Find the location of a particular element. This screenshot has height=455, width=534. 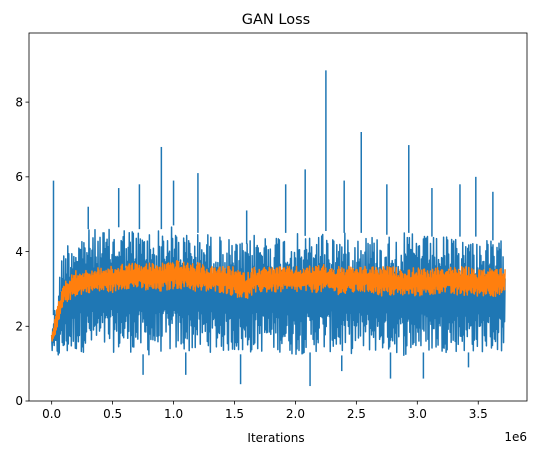

chart-title: GAN Loss is located at coordinates (276, 20).